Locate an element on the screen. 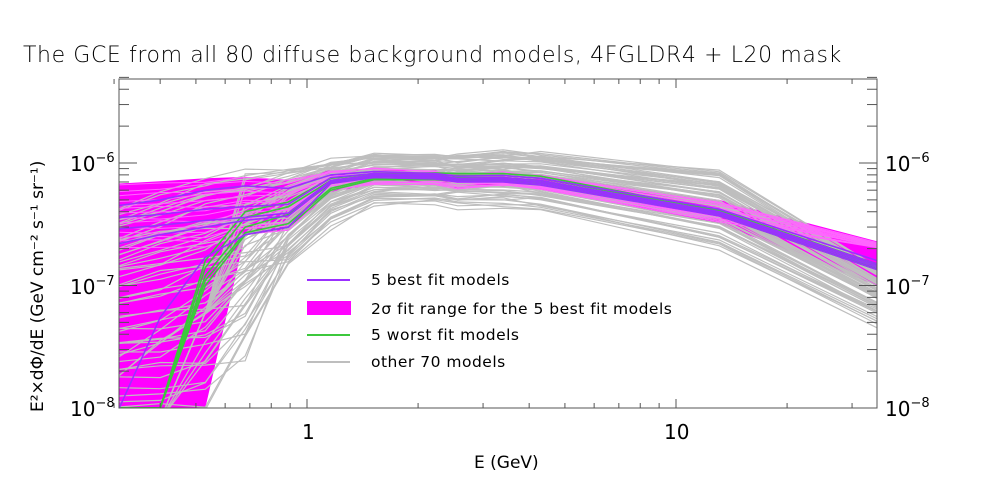  x-tick-label: 1 is located at coordinates (308, 432).